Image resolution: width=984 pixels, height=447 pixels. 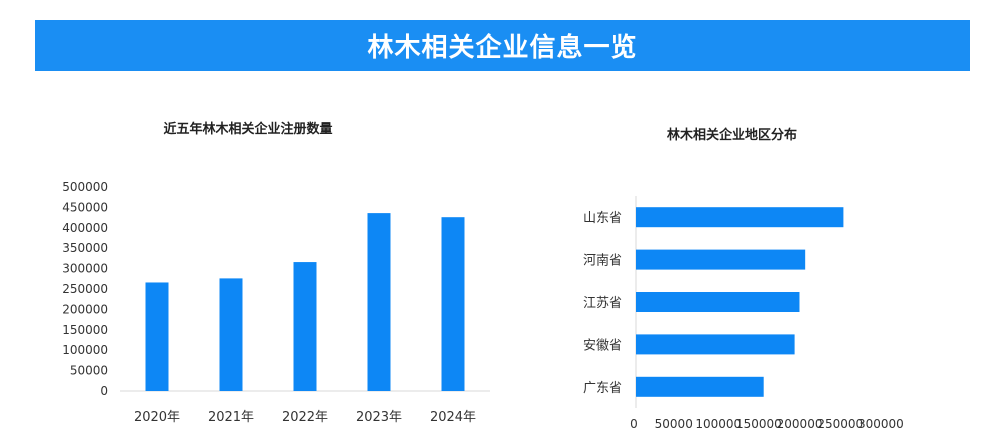 I want to click on y-tick-label: 广东省, so click(x=602, y=388).